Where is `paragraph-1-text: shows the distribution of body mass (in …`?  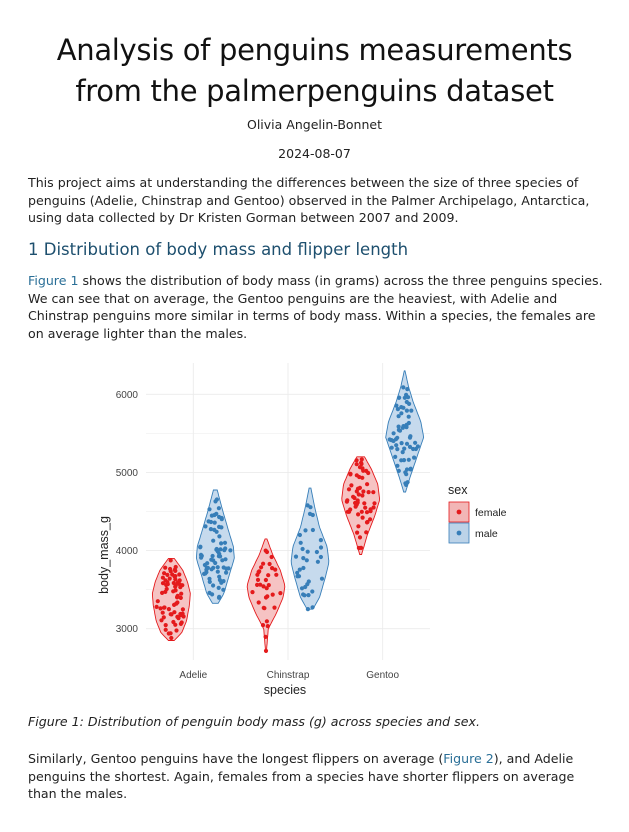 paragraph-1-text: shows the distribution of body mass (in … is located at coordinates (315, 307).